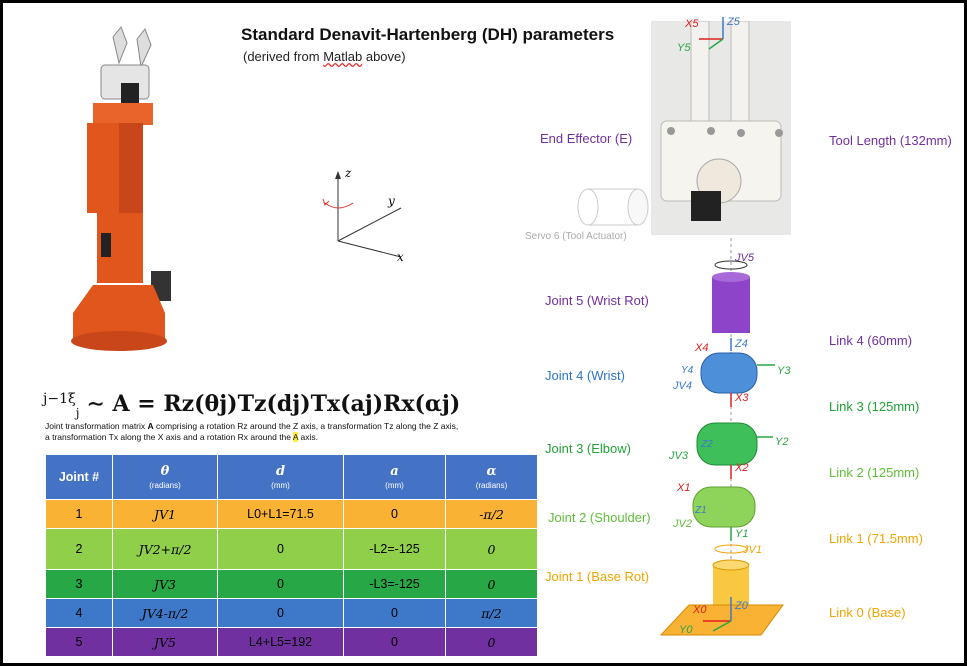 This screenshot has width=967, height=666. I want to click on label-tool-length: Tool Length (132mm), so click(890, 140).